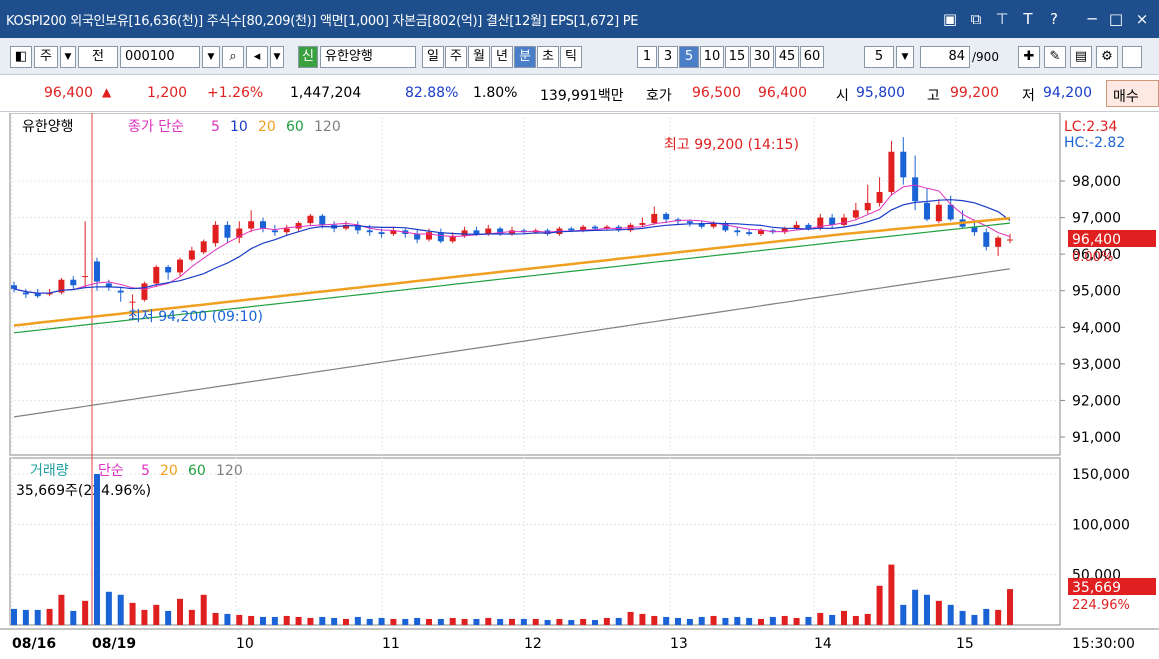  What do you see at coordinates (277, 57) in the screenshot?
I see `sound-dropdown-icon: ▼` at bounding box center [277, 57].